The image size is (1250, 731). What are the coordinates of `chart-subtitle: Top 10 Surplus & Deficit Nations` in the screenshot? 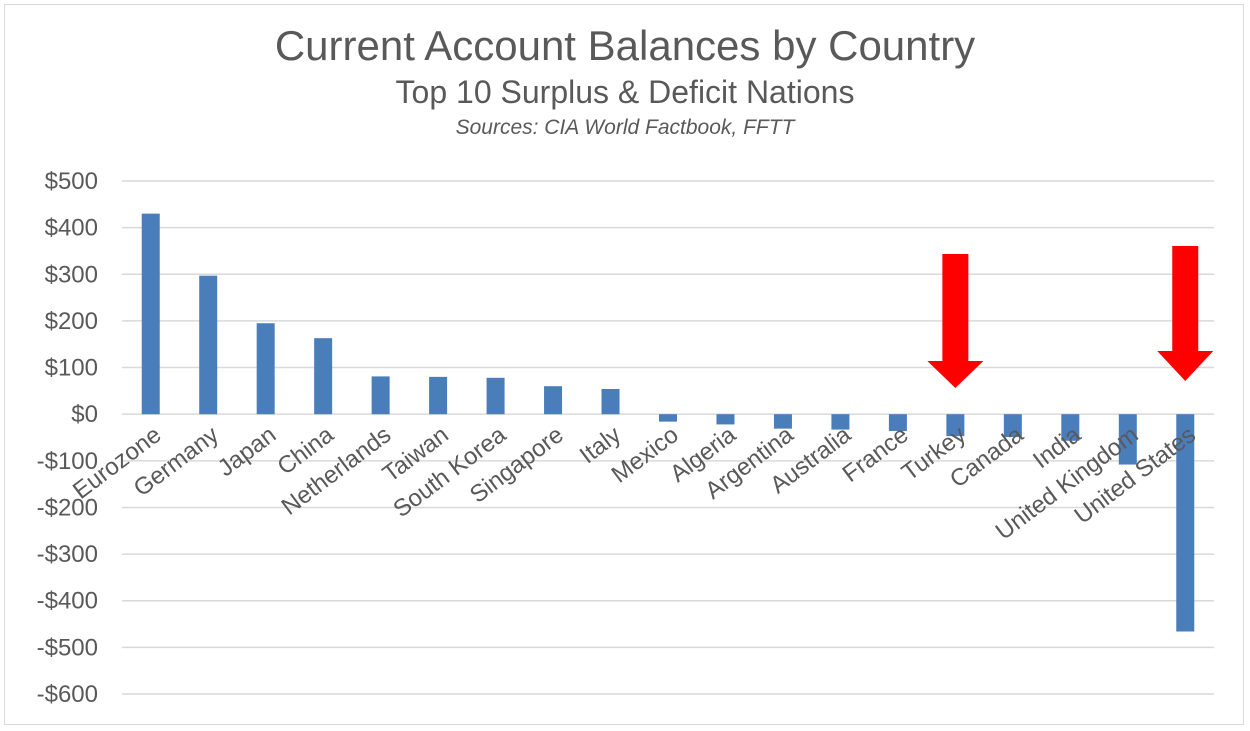 It's located at (625, 92).